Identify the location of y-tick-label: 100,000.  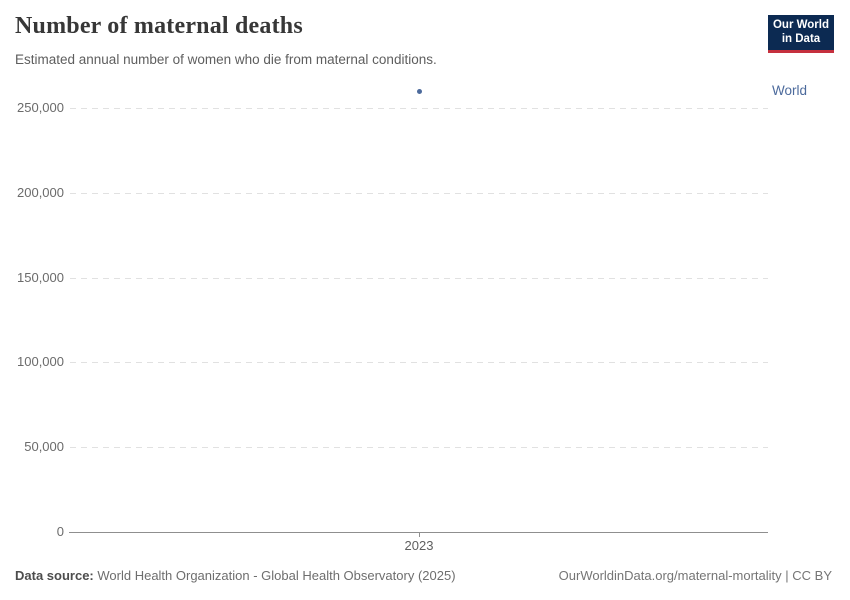
(40, 361).